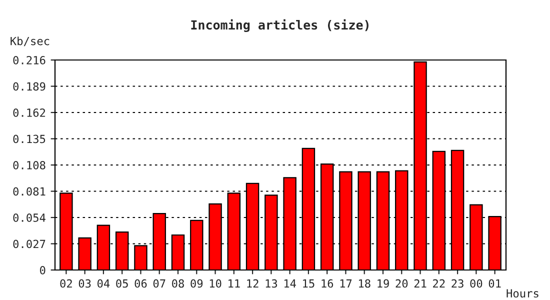 This screenshot has height=300, width=550. What do you see at coordinates (252, 283) in the screenshot?
I see `x-tick-label: 12` at bounding box center [252, 283].